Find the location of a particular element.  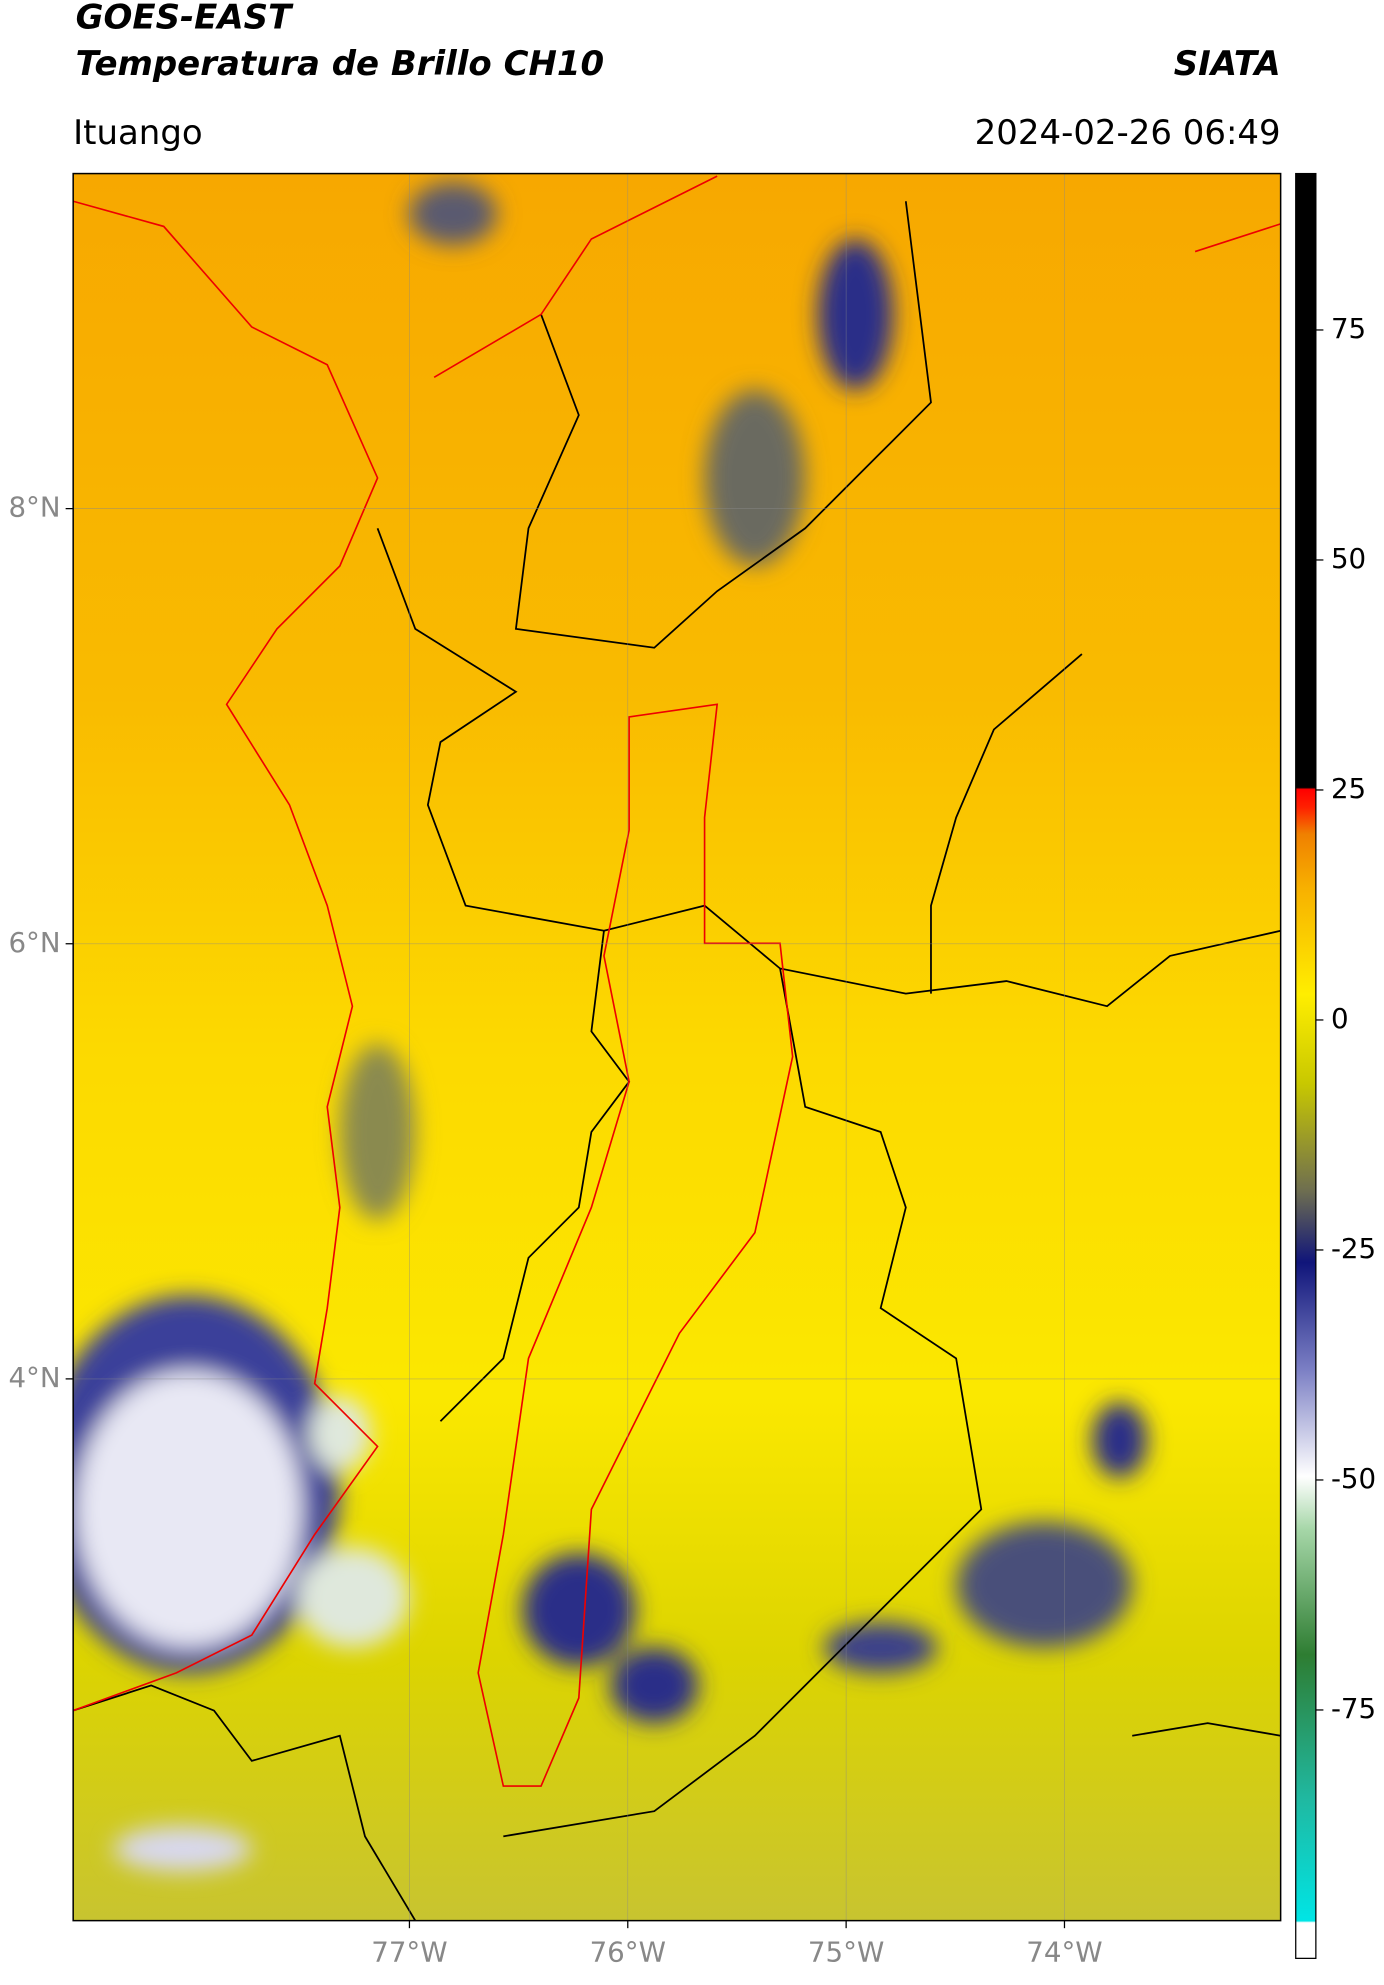

colorbar-tick-label: 50 is located at coordinates (1348, 558).